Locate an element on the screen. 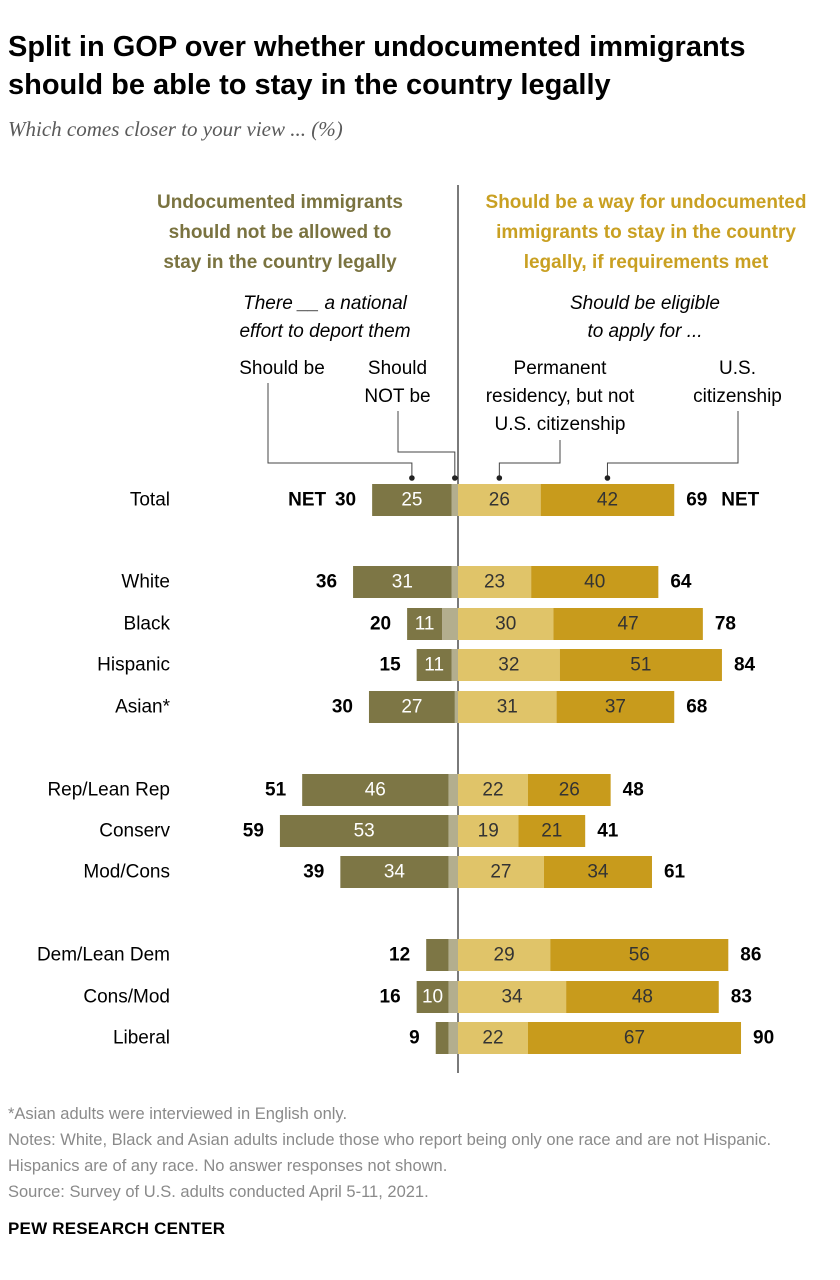  chart-subtitle: Which comes closer to your view ... (%) is located at coordinates (175, 129).